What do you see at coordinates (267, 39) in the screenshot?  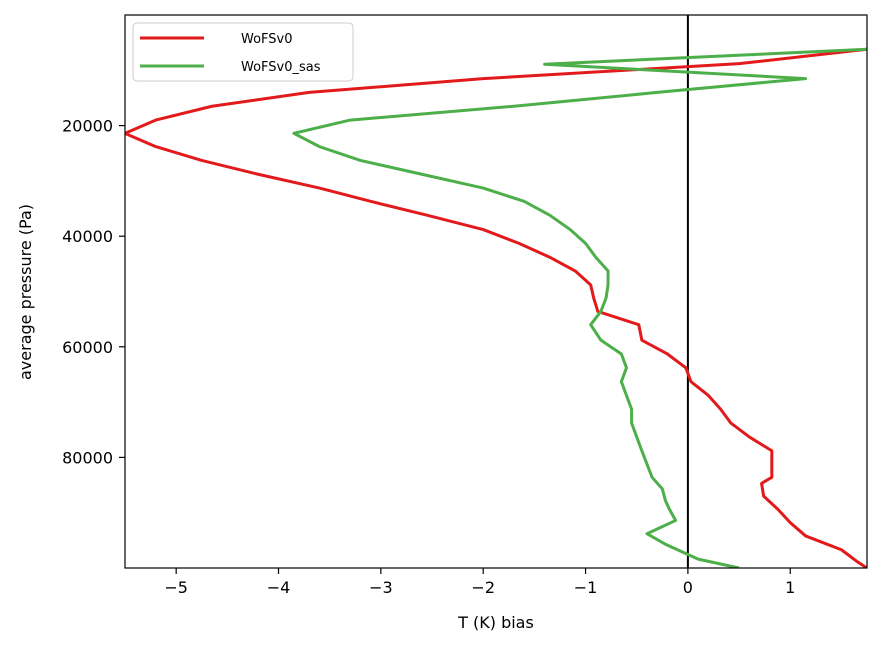 I see `legend-label: WoFSv0` at bounding box center [267, 39].